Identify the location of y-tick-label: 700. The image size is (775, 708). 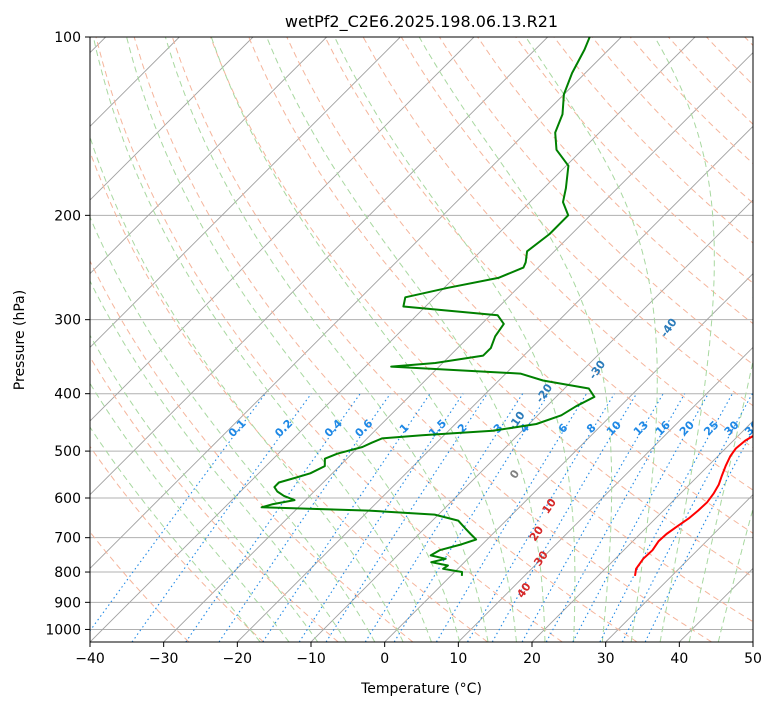
(67, 539).